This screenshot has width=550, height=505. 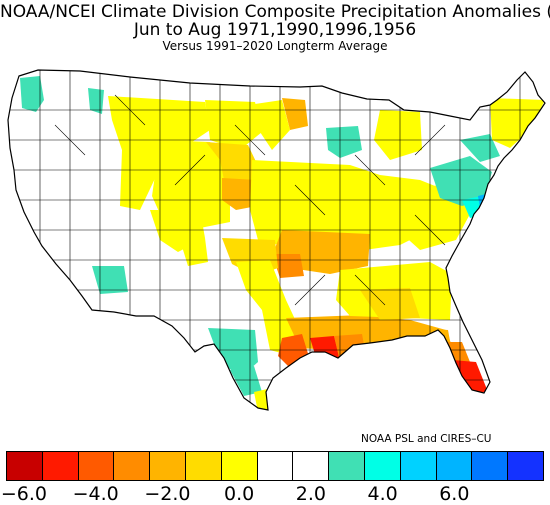 What do you see at coordinates (390, 304) in the screenshot?
I see `region-ga-dry` at bounding box center [390, 304].